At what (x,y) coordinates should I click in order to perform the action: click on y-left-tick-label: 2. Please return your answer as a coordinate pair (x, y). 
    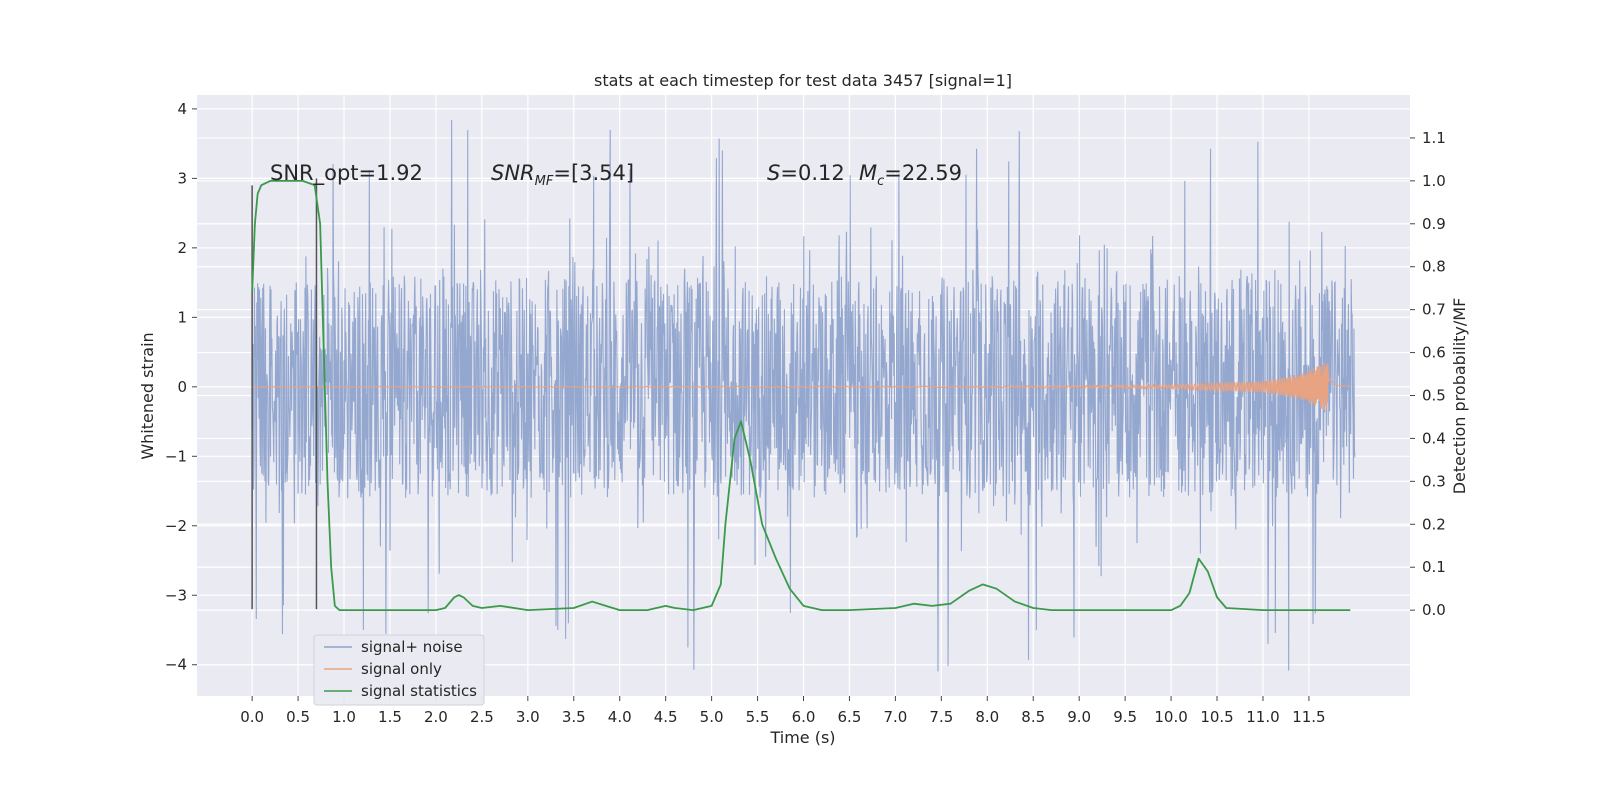
    Looking at the image, I should click on (182, 248).